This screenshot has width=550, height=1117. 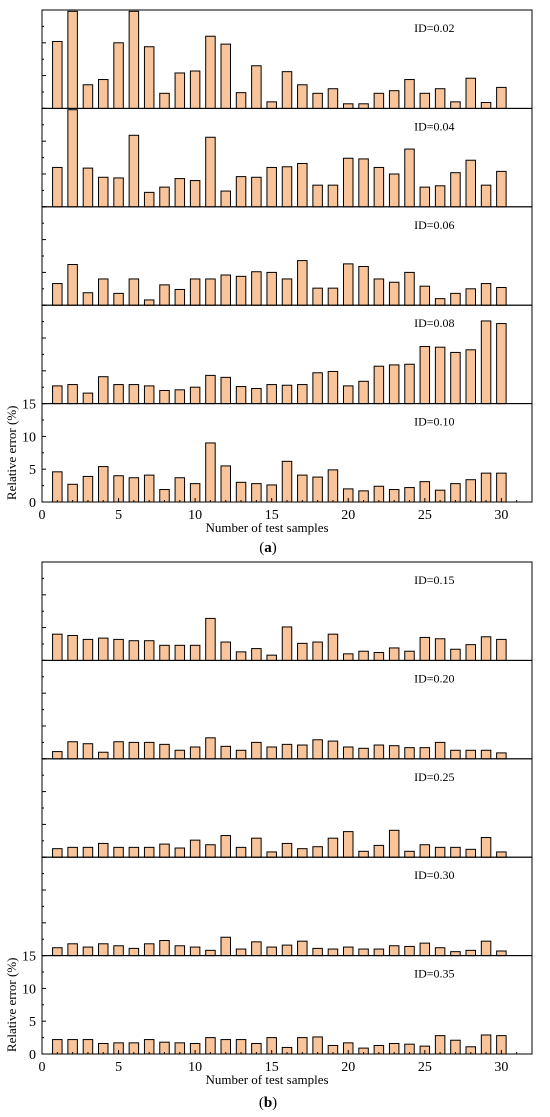 I want to click on chart-a-xtick-label-25: 25, so click(x=425, y=515).